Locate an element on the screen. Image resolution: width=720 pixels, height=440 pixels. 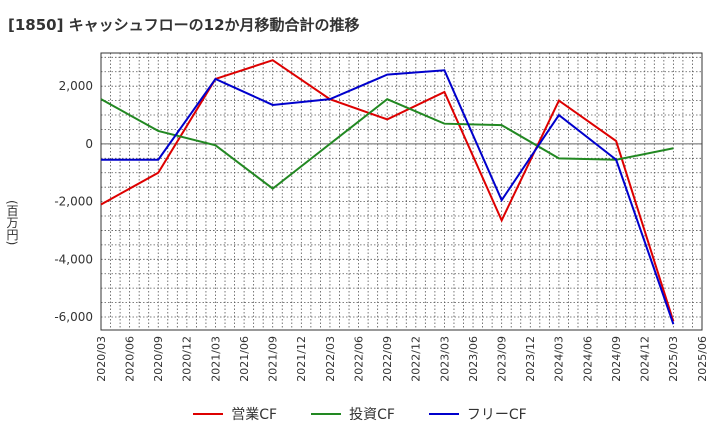
x-tick-label: 2020/12 is located at coordinates (187, 359).